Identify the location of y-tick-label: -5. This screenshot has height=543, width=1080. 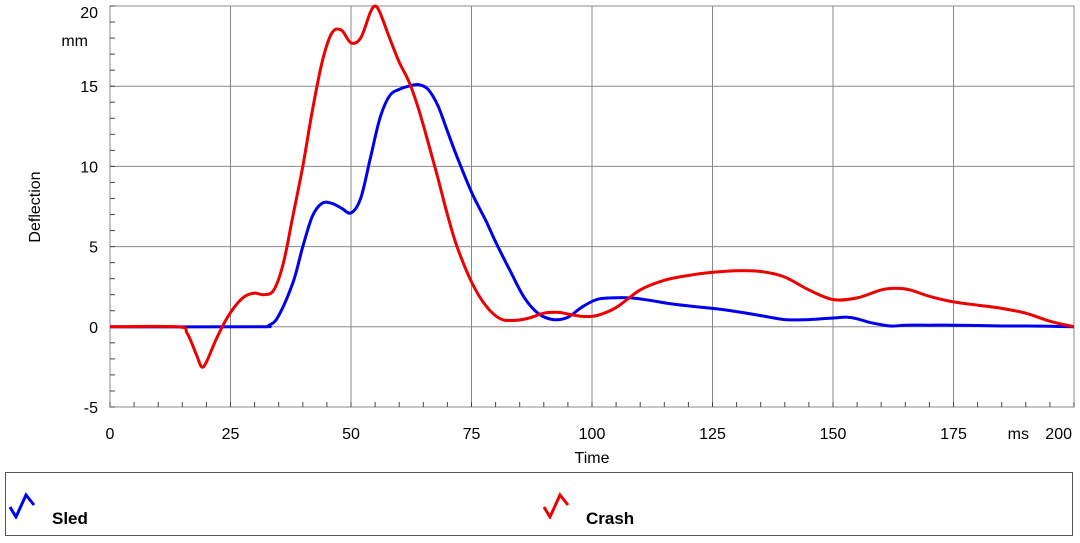
(91, 408).